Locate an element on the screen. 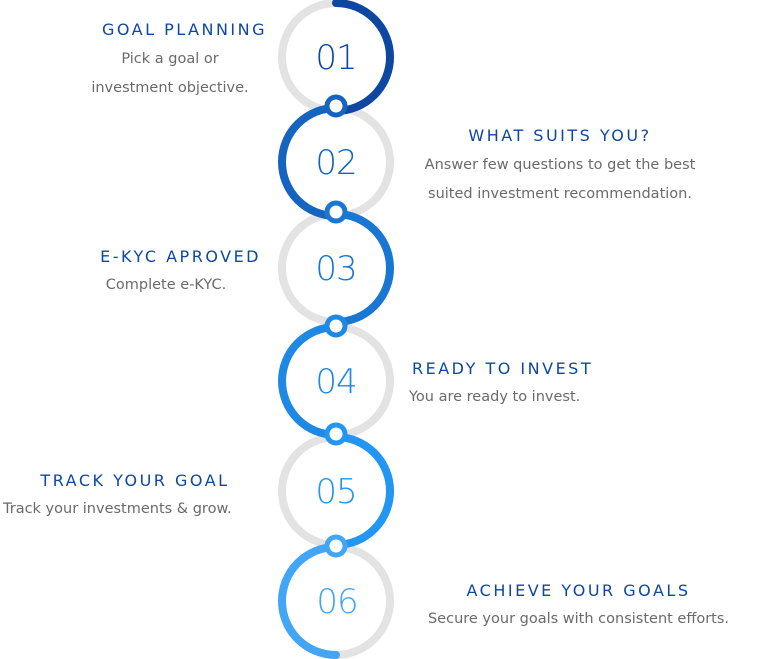  step-description-5-line-1: Track your investments & grow. is located at coordinates (117, 509).